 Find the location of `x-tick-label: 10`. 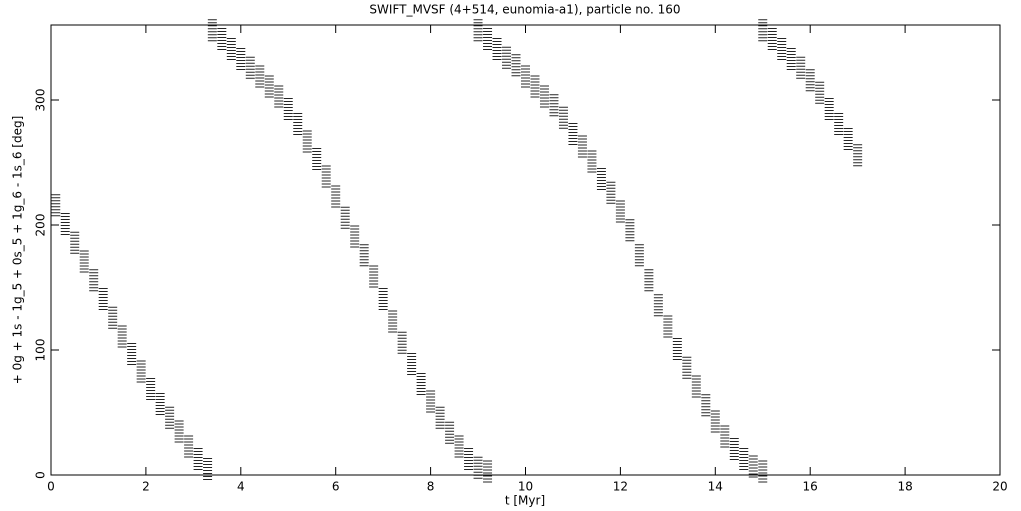

x-tick-label: 10 is located at coordinates (525, 487).